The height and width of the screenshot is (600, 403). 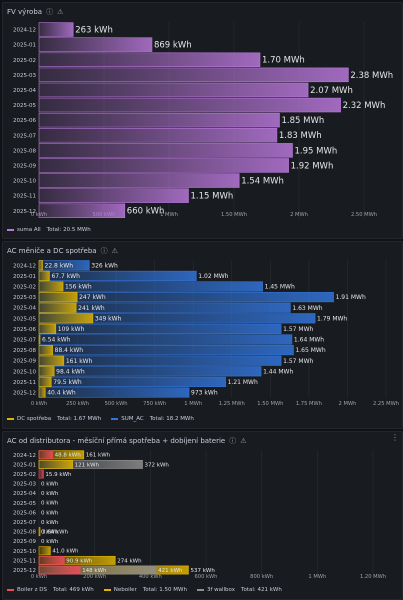 I want to click on panel-menu-icon: ⋮, so click(x=395, y=437).